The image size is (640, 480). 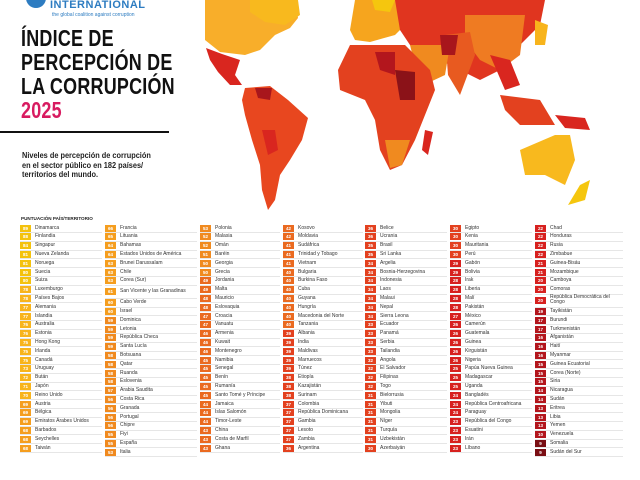 What do you see at coordinates (151, 365) in the screenshot?
I see `table-row: 58 Qatar` at bounding box center [151, 365].